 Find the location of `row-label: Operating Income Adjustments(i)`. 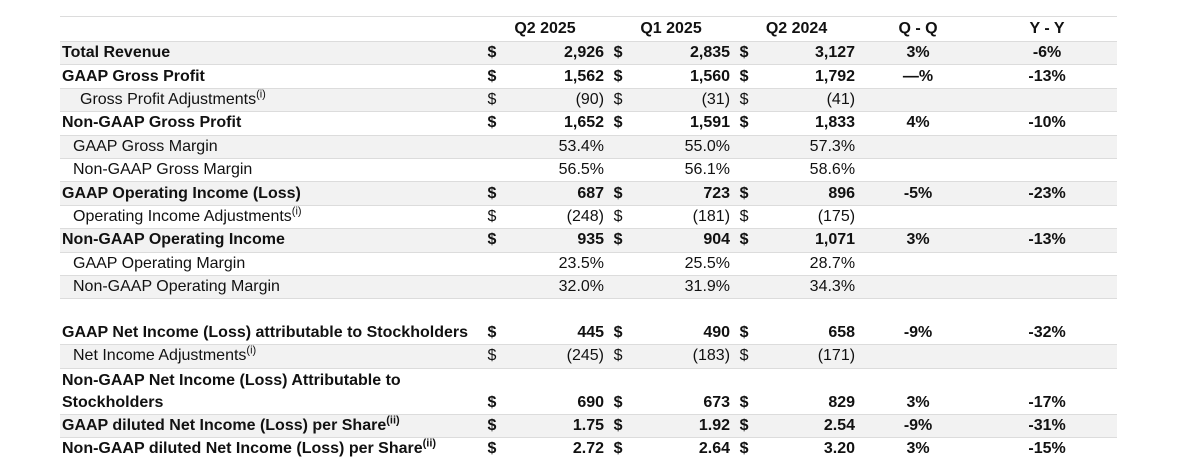

row-label: Operating Income Adjustments(i) is located at coordinates (271, 216).